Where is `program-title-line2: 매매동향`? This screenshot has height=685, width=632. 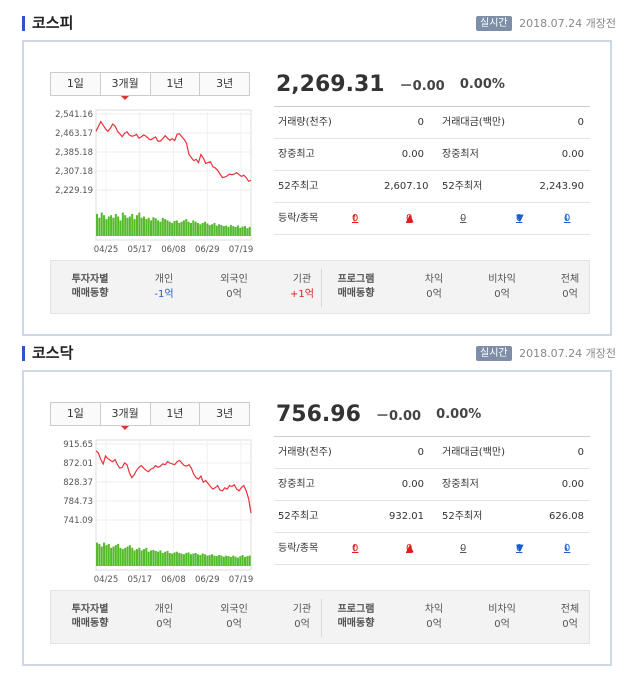 program-title-line2: 매매동향 is located at coordinates (356, 623).